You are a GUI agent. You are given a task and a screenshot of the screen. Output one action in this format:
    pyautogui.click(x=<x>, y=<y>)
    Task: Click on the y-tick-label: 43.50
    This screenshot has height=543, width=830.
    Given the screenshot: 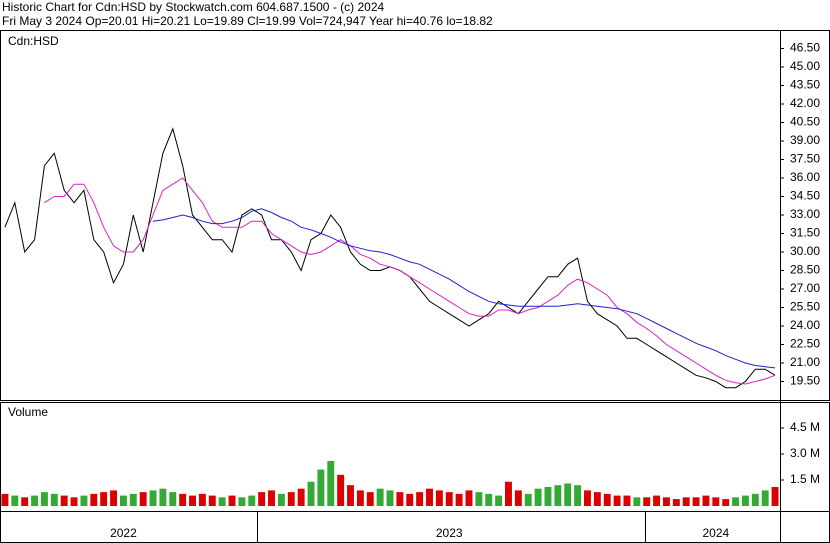 What is the action you would take?
    pyautogui.click(x=805, y=85)
    